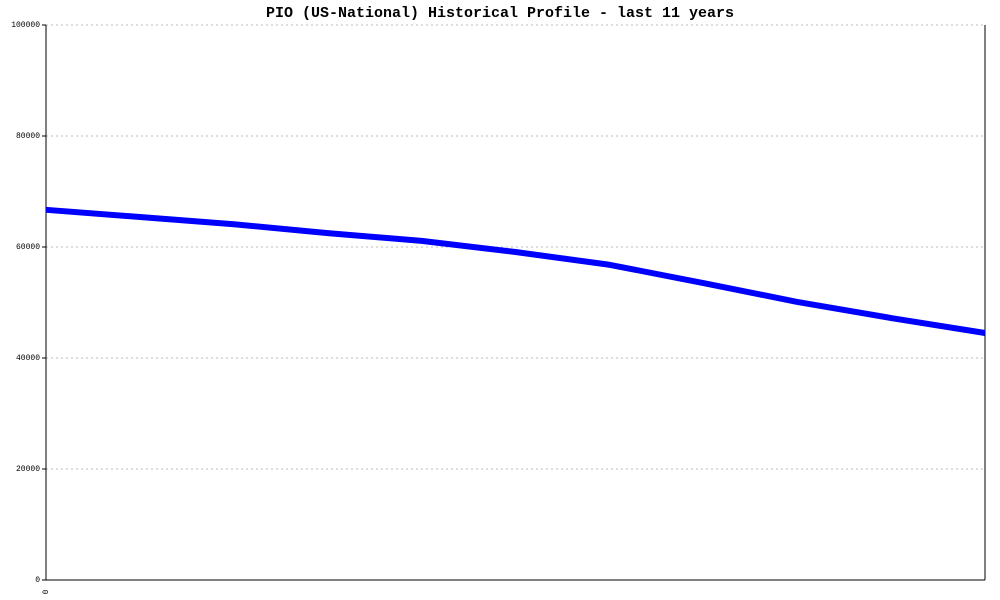 The height and width of the screenshot is (600, 1000). I want to click on y-tick-label: 60000, so click(28, 247).